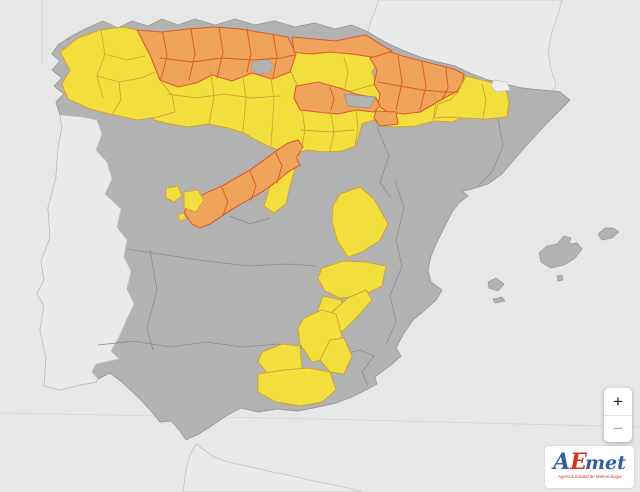 This screenshot has height=492, width=640. I want to click on zone-sistema-central-orange, so click(243, 184).